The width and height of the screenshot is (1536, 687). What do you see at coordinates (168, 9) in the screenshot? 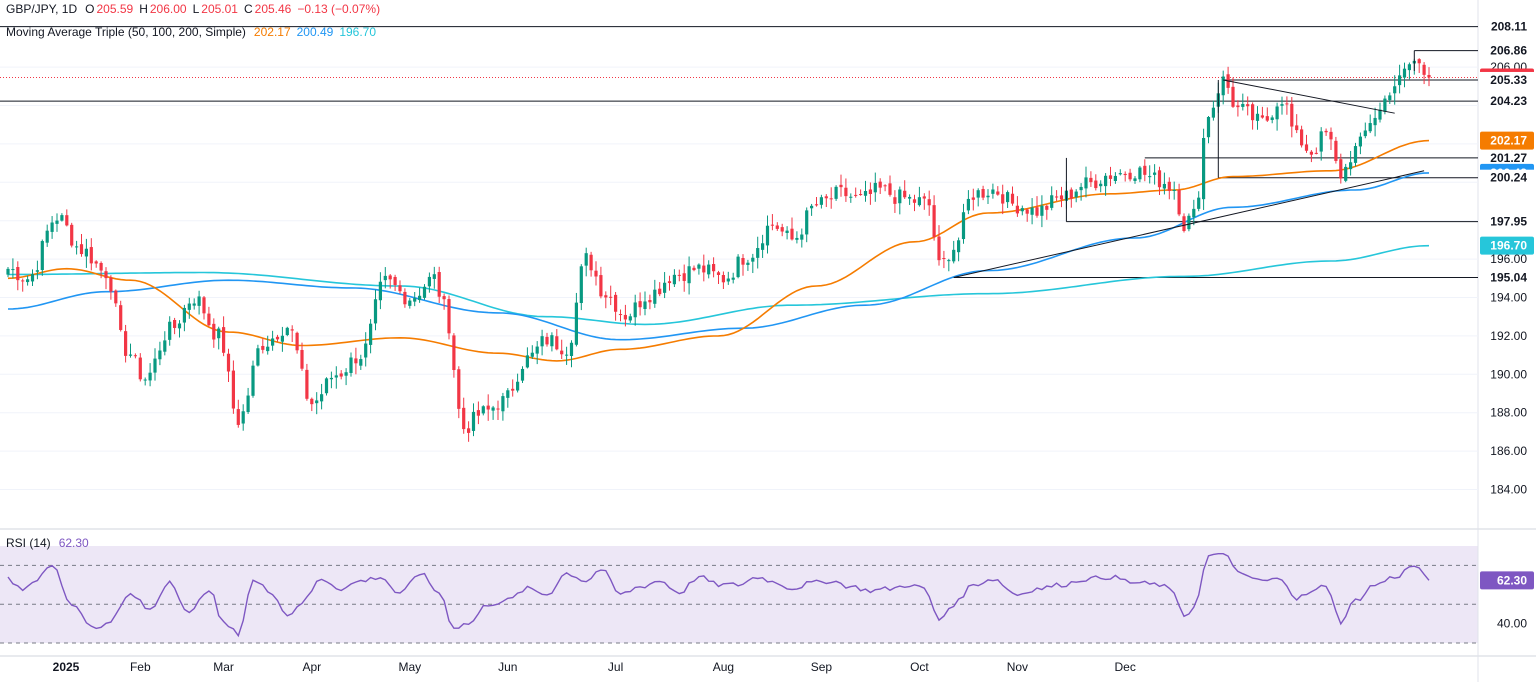
I see `high-value: 206.00` at bounding box center [168, 9].